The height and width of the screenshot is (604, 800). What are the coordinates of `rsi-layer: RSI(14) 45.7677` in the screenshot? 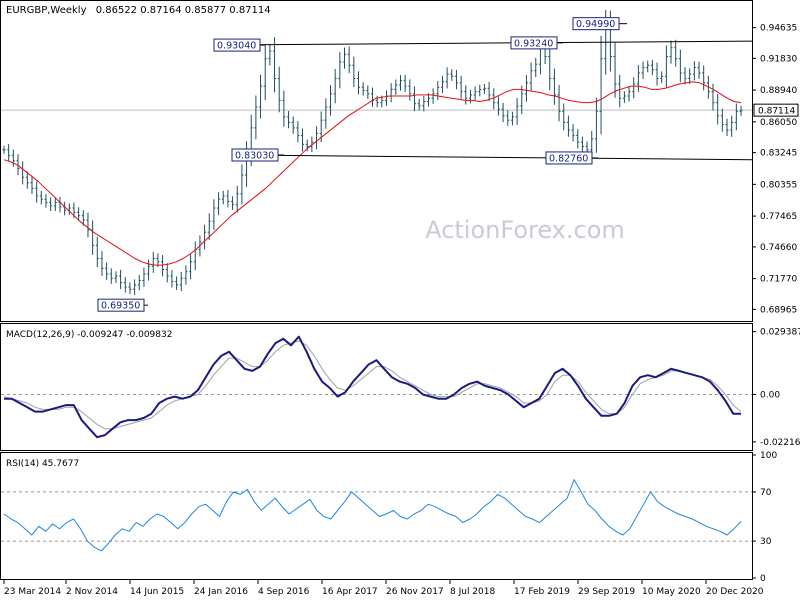 It's located at (376, 505).